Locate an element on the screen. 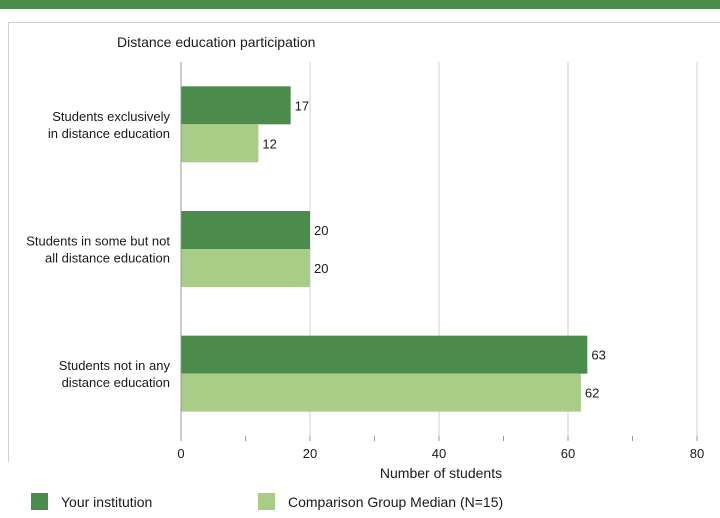  bar-value-label: 62 is located at coordinates (592, 393).